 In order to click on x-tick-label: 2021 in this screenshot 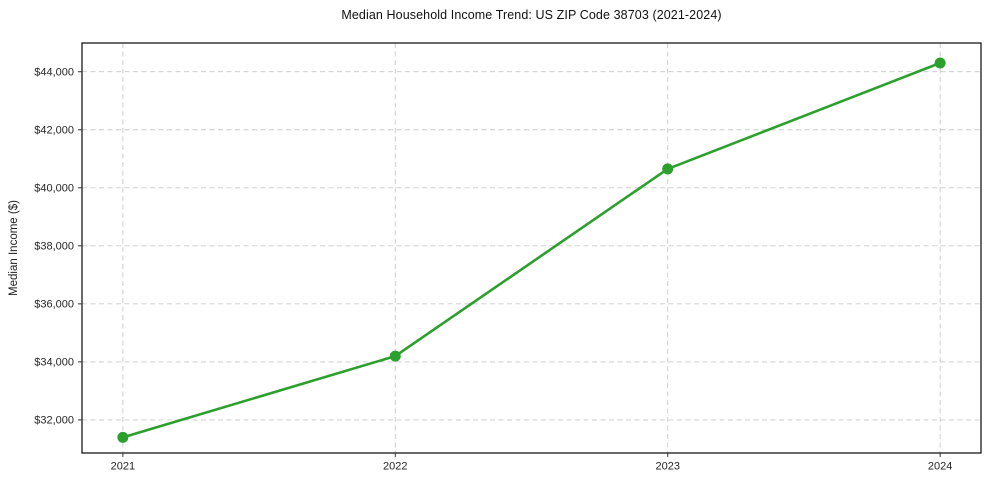, I will do `click(123, 467)`.